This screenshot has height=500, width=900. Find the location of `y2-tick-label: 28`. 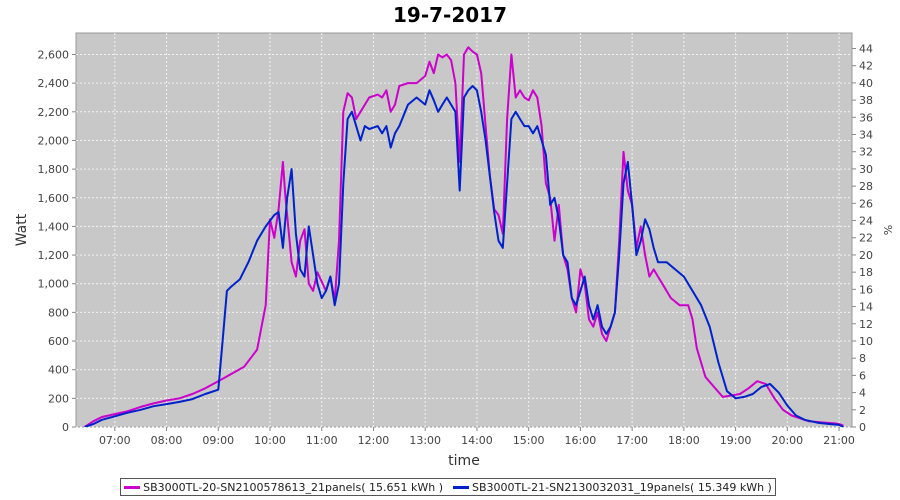

y2-tick-label: 28 is located at coordinates (866, 186).